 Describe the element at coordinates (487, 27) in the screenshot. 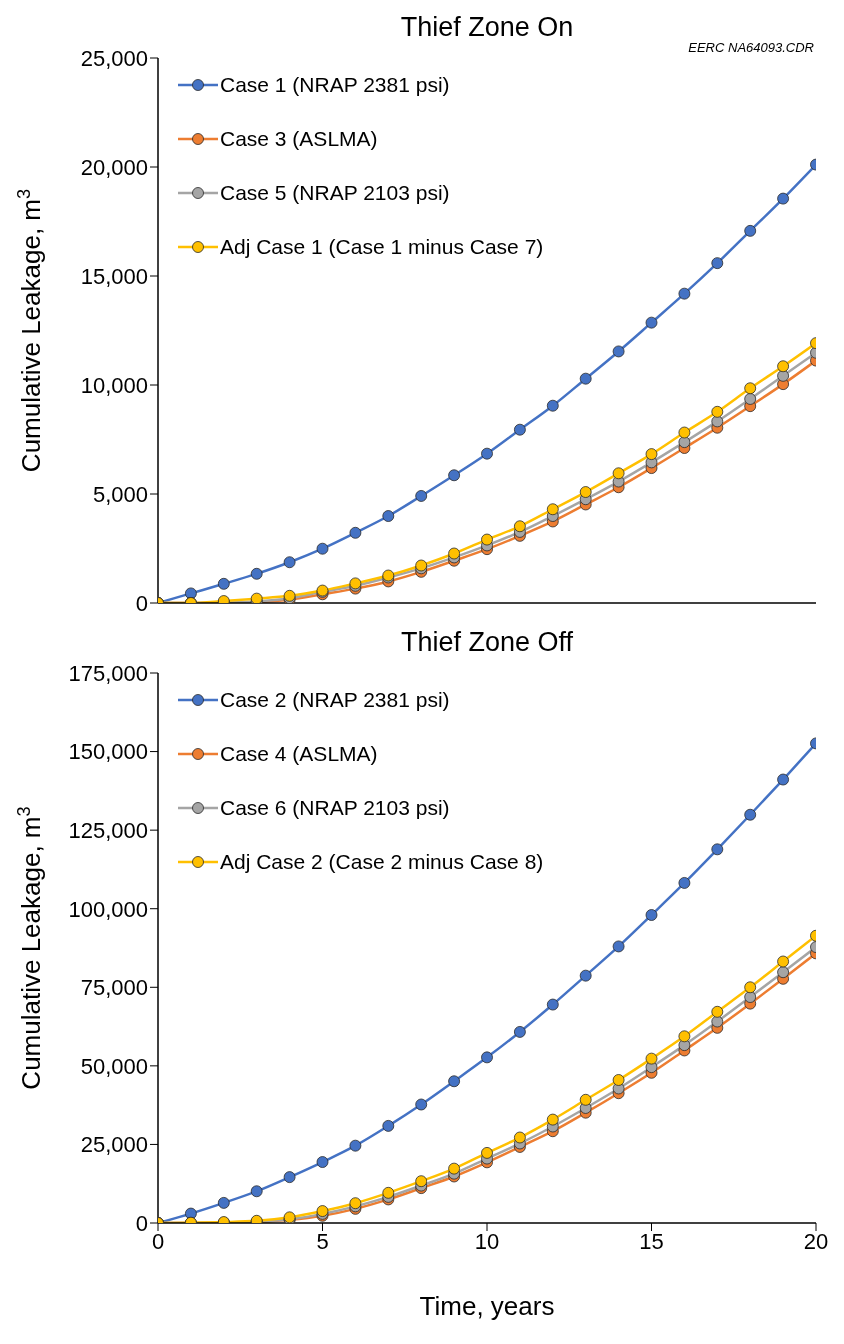

I see `chart-title: Thief Zone On` at that location.